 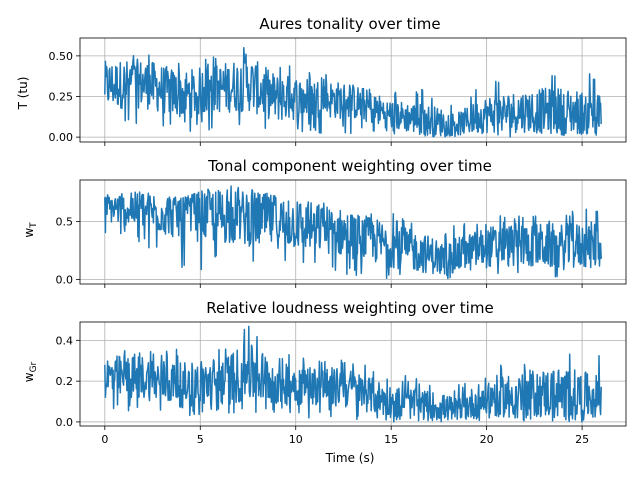 What do you see at coordinates (61, 137) in the screenshot?
I see `y-tick-label: 0.00` at bounding box center [61, 137].